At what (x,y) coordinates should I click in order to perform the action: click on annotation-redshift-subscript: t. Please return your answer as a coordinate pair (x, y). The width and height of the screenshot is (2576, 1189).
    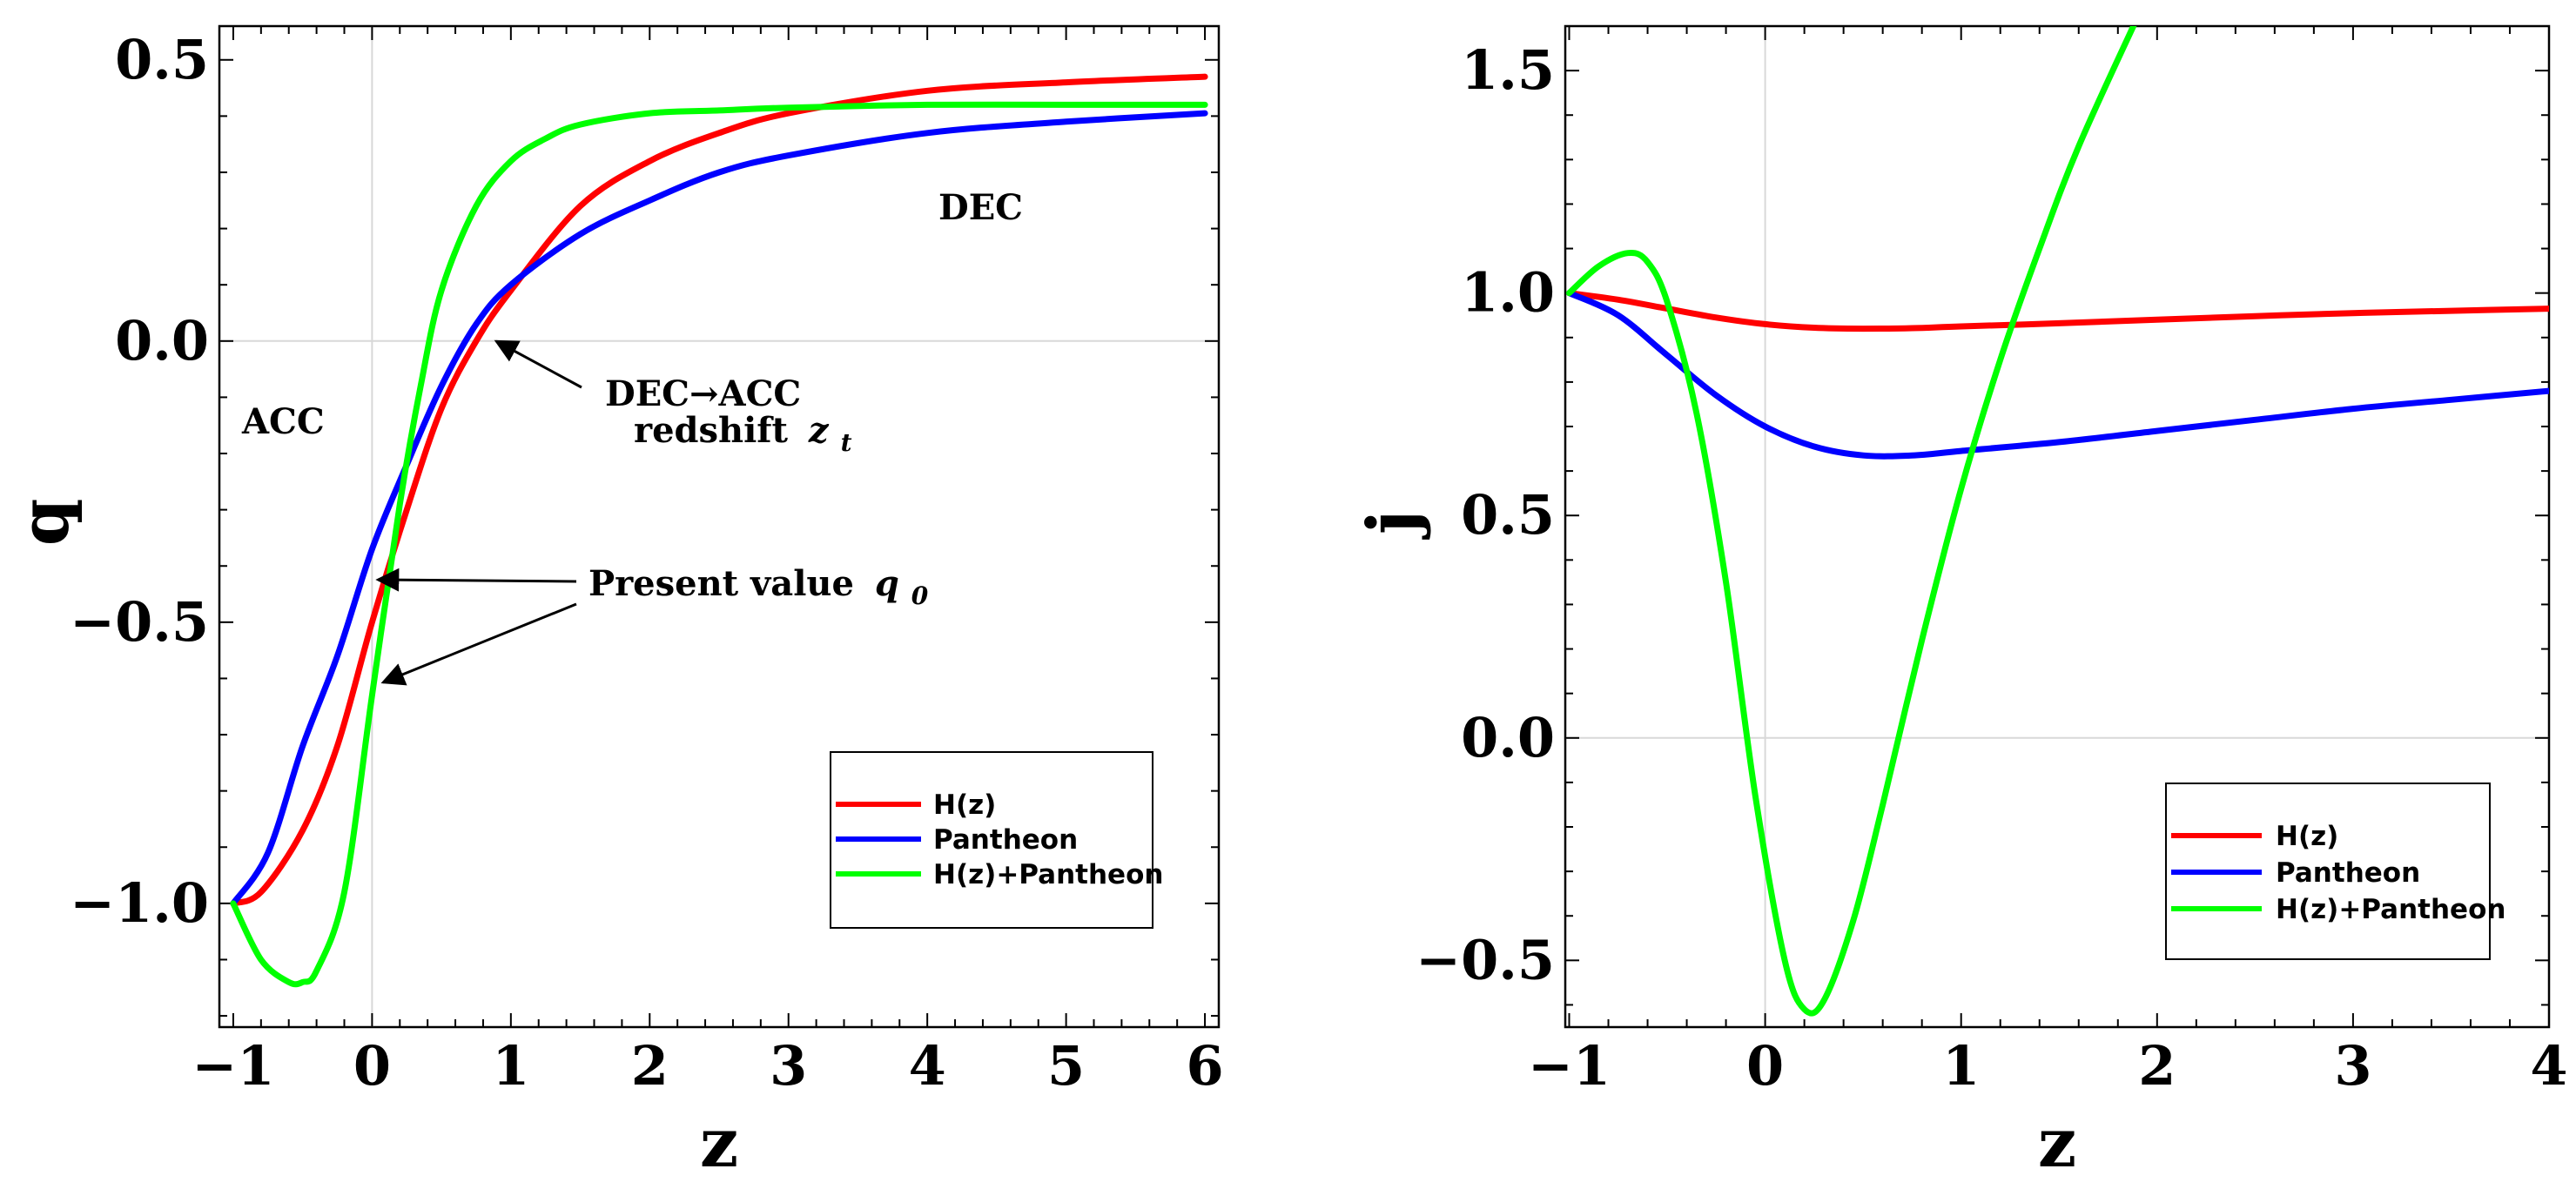
    Looking at the image, I should click on (846, 443).